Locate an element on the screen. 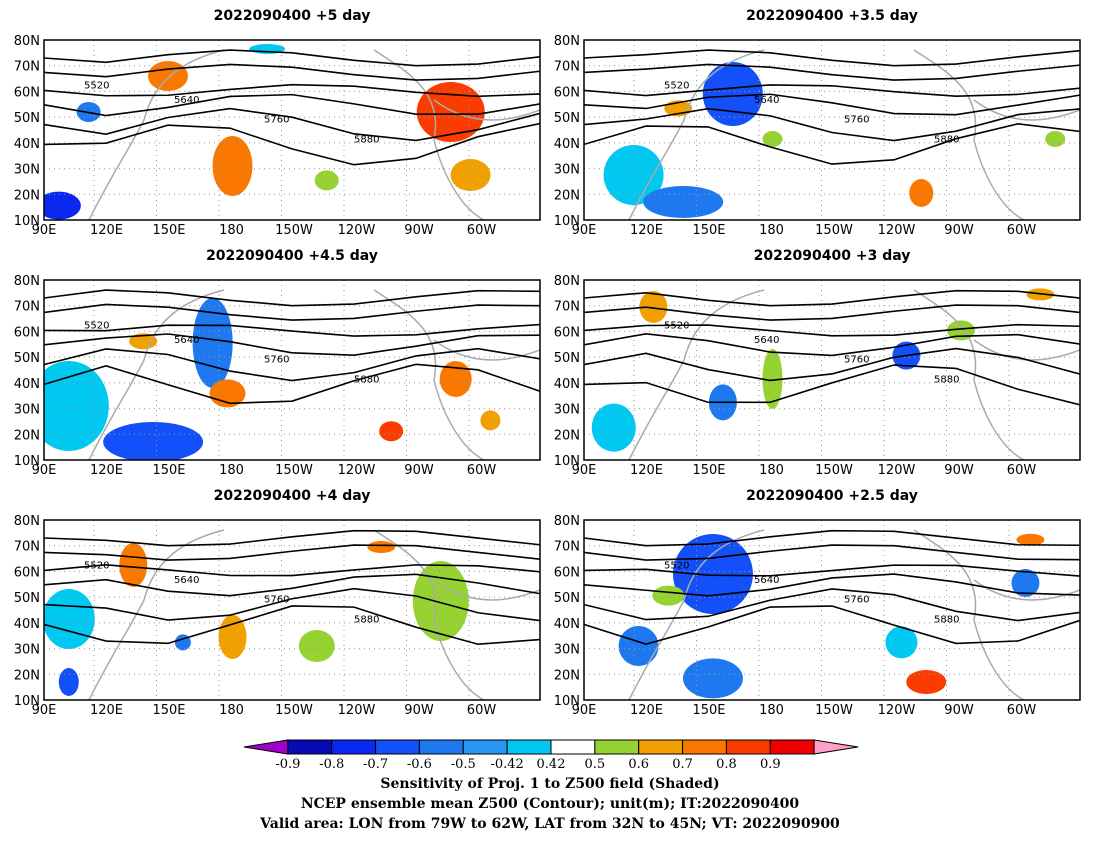  contour-label: 5640 is located at coordinates (766, 100).